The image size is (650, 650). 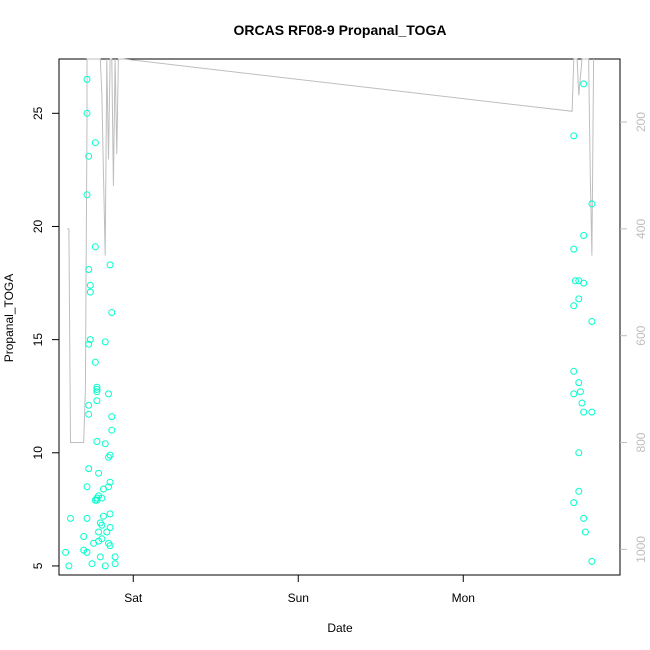 I want to click on x-axis: Sat Sun Mon, so click(x=299, y=590).